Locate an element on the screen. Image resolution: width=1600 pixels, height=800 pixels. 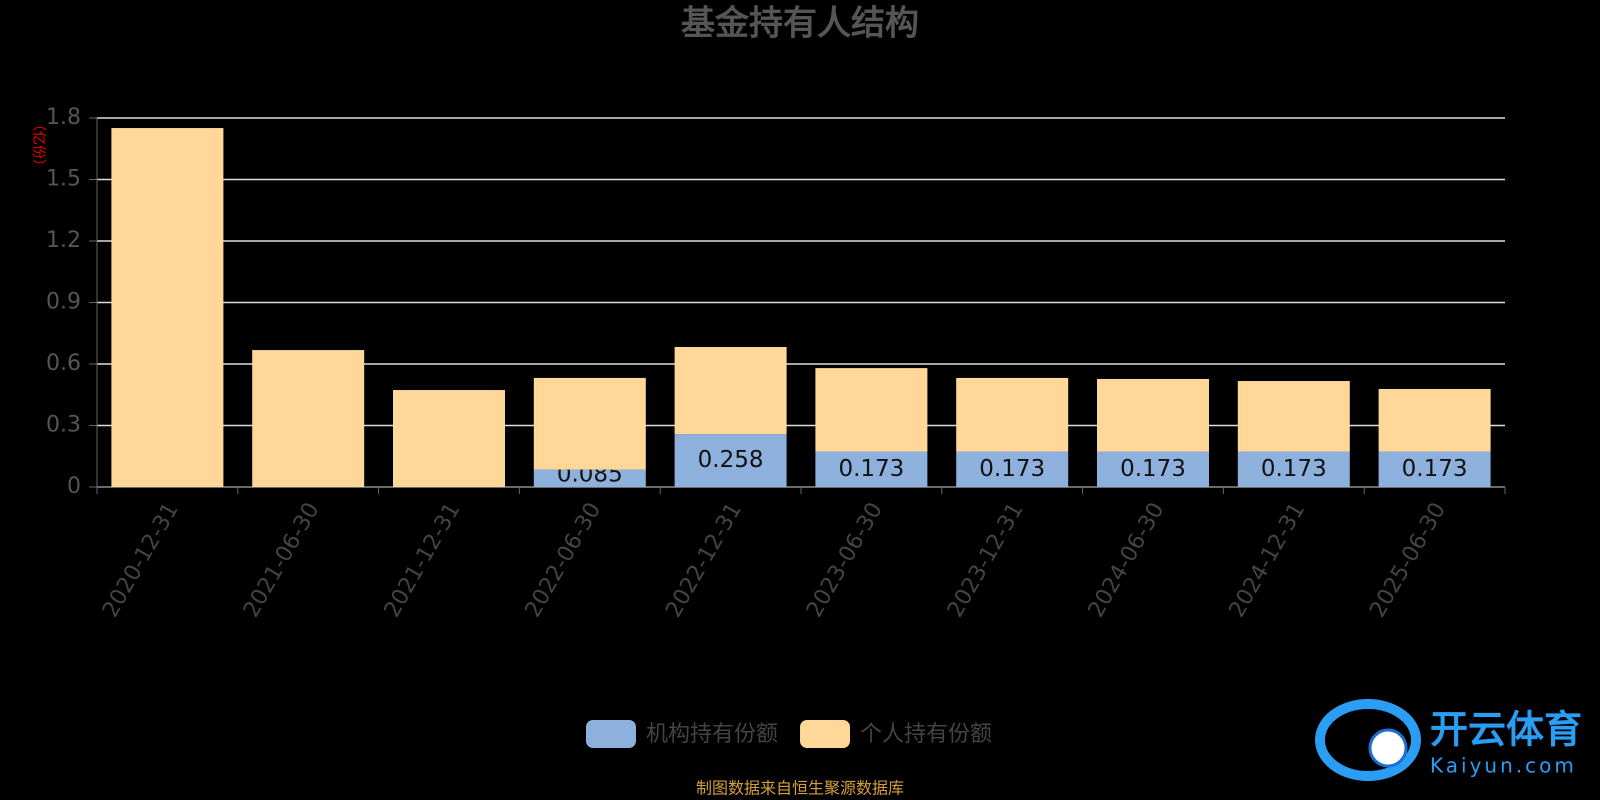
legend-label: 个人持有份额 is located at coordinates (926, 734).